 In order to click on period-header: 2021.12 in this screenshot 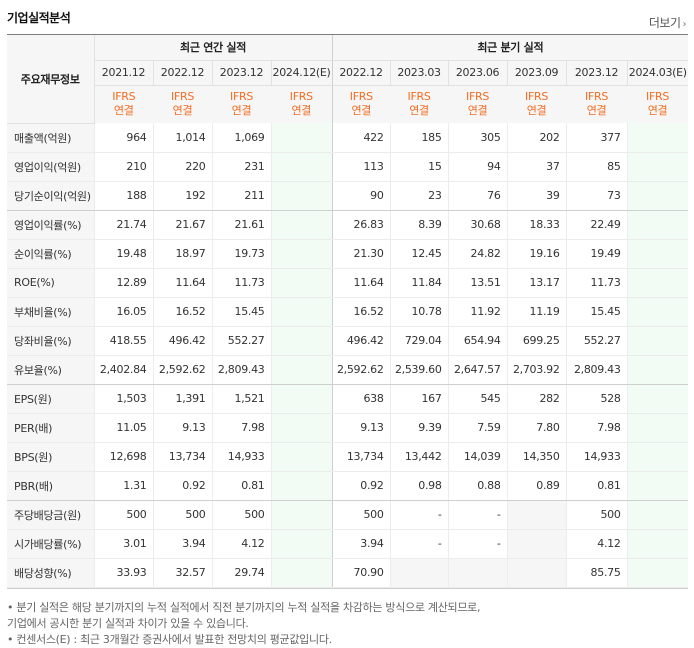, I will do `click(123, 73)`.